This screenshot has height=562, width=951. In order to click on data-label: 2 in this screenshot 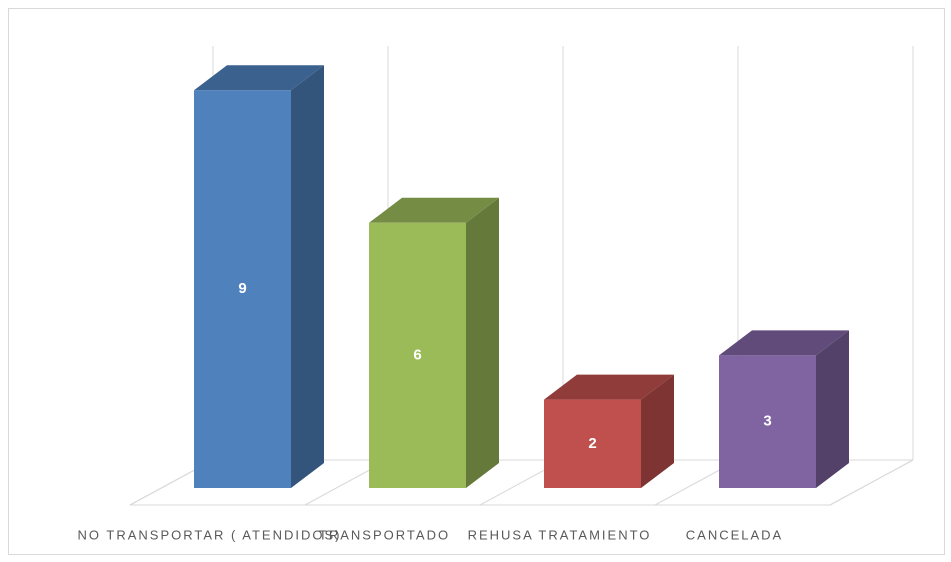, I will do `click(592, 443)`.